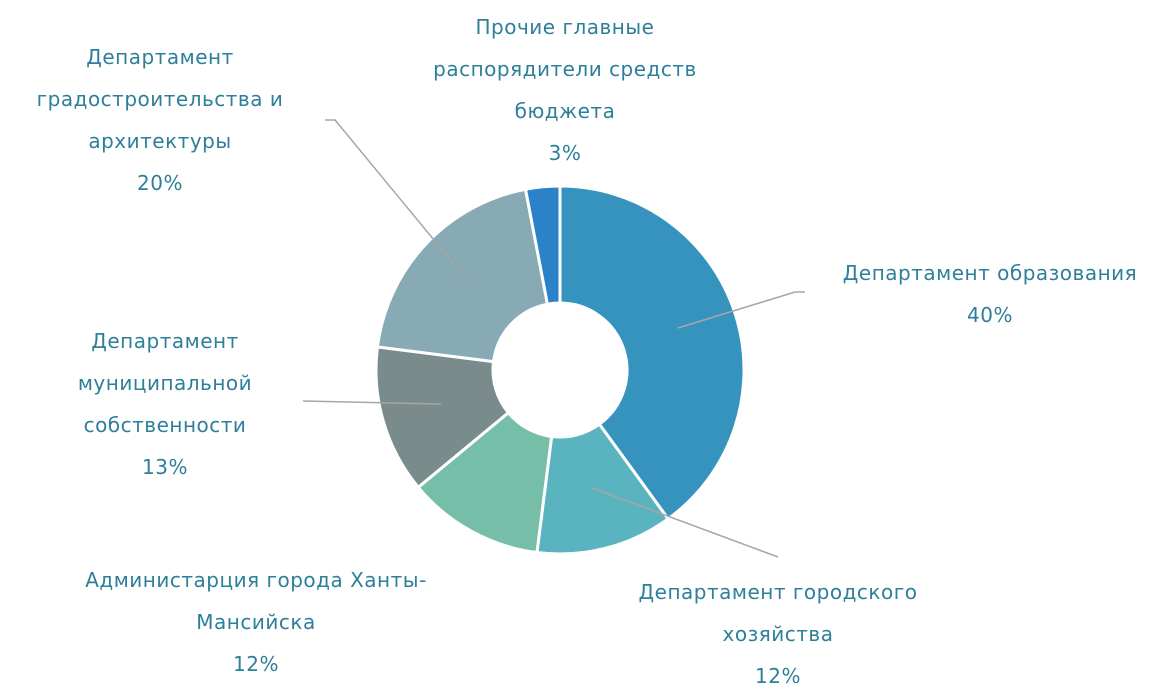  What do you see at coordinates (165, 383) in the screenshot?
I see `category-name: Департамент муниципальной собственности` at bounding box center [165, 383].